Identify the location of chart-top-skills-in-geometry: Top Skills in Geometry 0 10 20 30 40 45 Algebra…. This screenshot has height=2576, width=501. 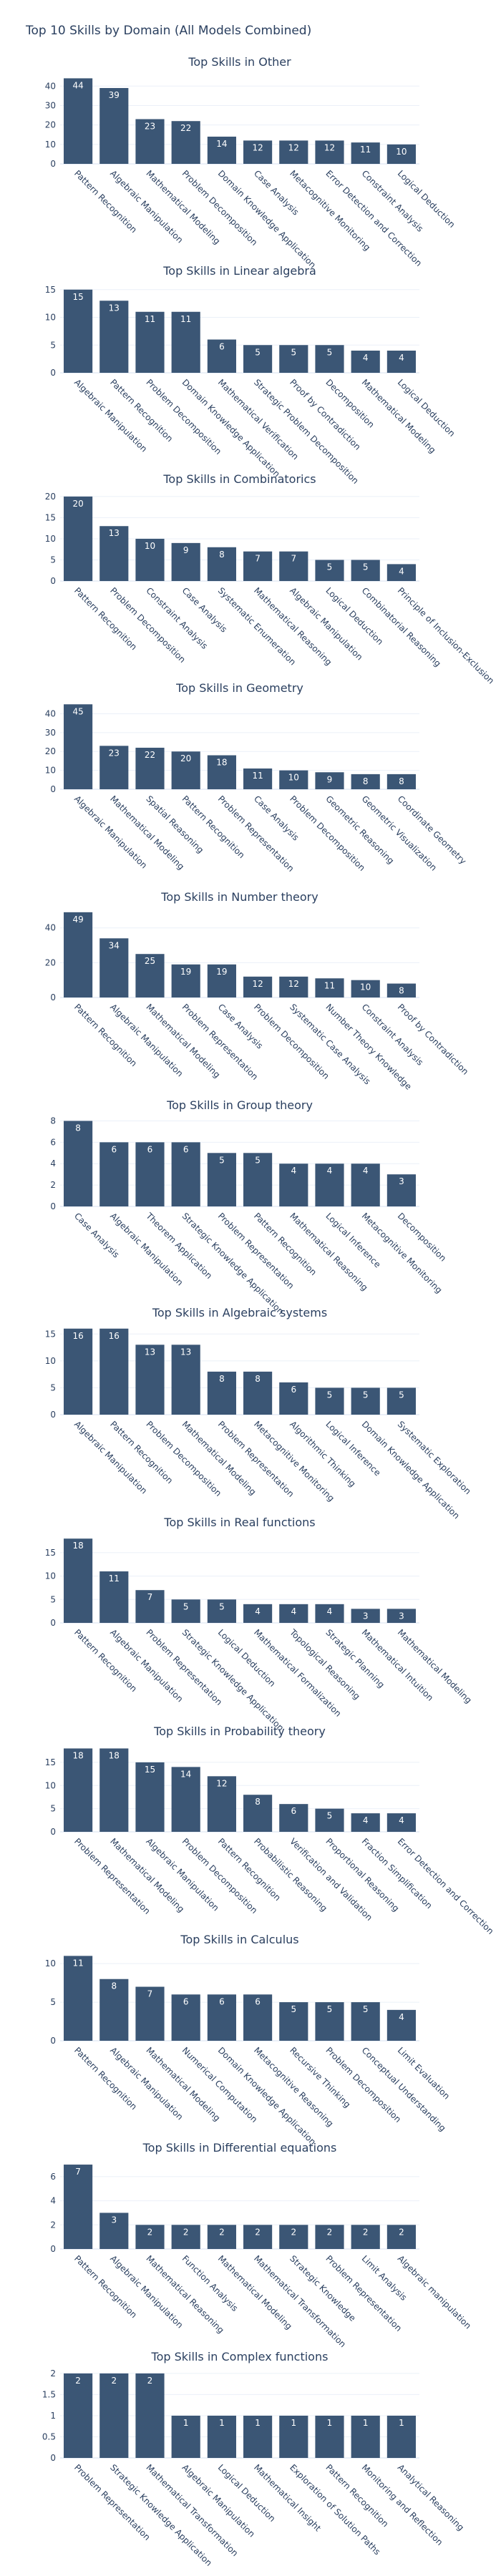
(256, 777).